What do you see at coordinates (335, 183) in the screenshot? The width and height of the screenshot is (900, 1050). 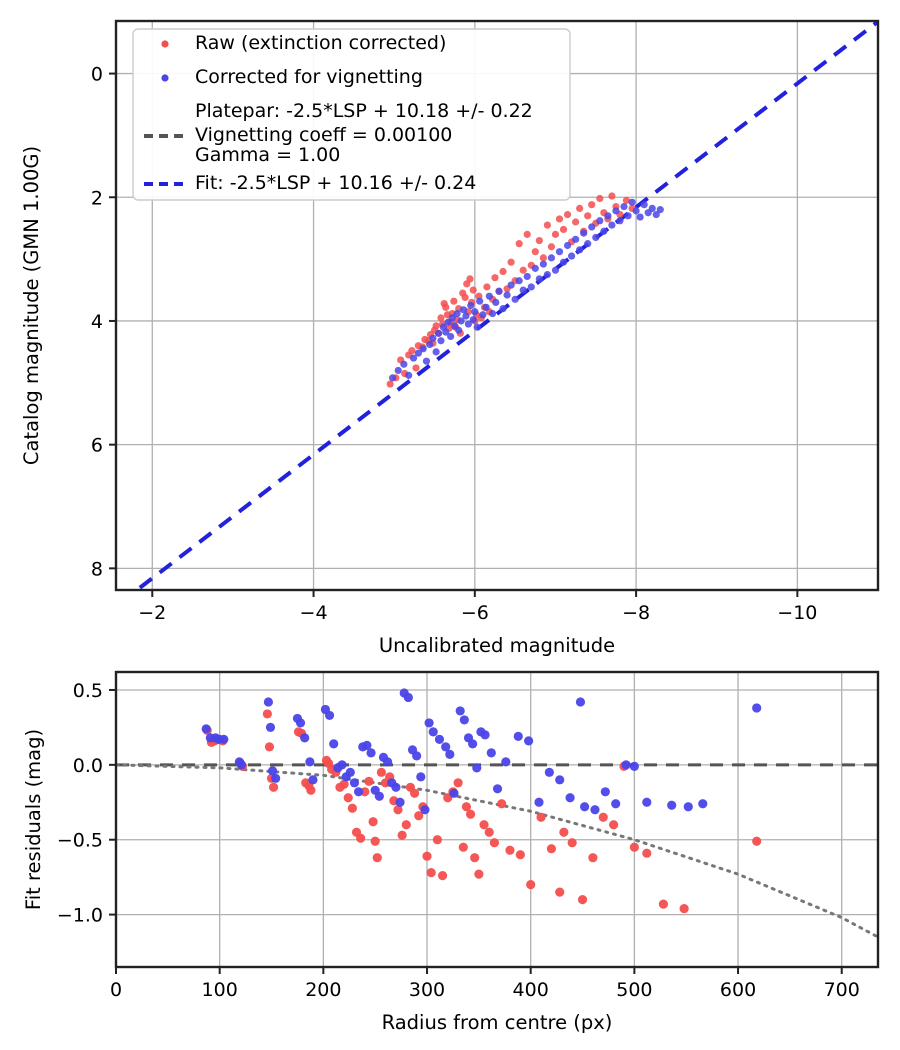 I see `legend-label: Fit: -2.5*LSP + 10.16 +/- 0.24` at bounding box center [335, 183].